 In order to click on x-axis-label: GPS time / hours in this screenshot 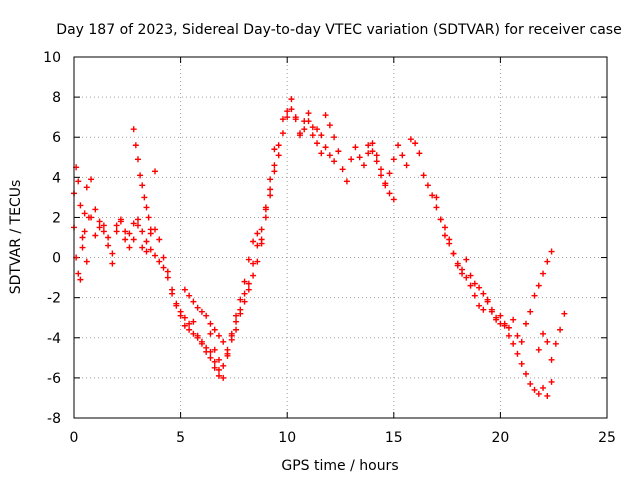, I will do `click(339, 466)`.